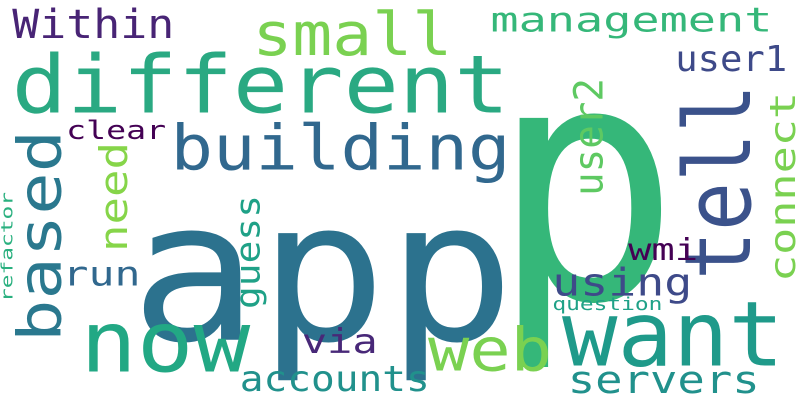 Image resolution: width=800 pixels, height=400 pixels. Describe the element at coordinates (116, 131) in the screenshot. I see `word-clear: clear` at that location.